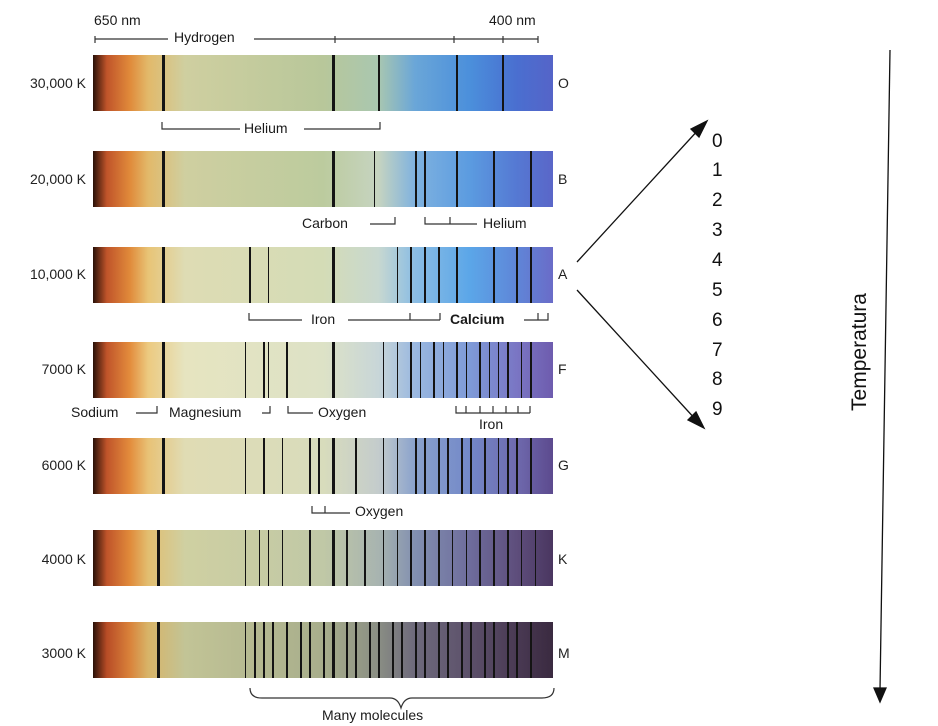 The width and height of the screenshot is (938, 726). Describe the element at coordinates (205, 412) in the screenshot. I see `magnesium-label: Magnesium` at that location.